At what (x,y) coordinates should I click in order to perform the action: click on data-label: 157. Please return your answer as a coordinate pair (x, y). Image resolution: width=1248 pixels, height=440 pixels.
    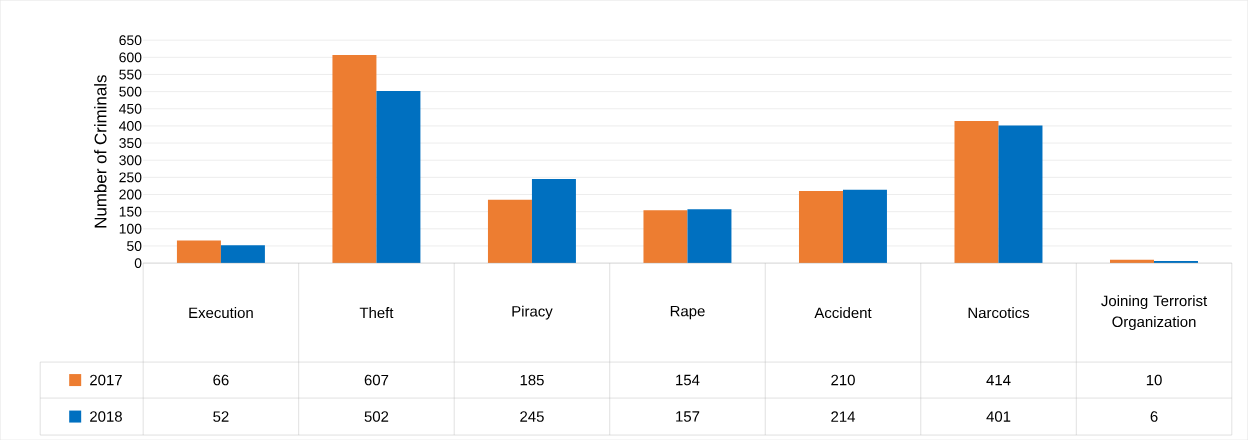
    Looking at the image, I should click on (688, 416).